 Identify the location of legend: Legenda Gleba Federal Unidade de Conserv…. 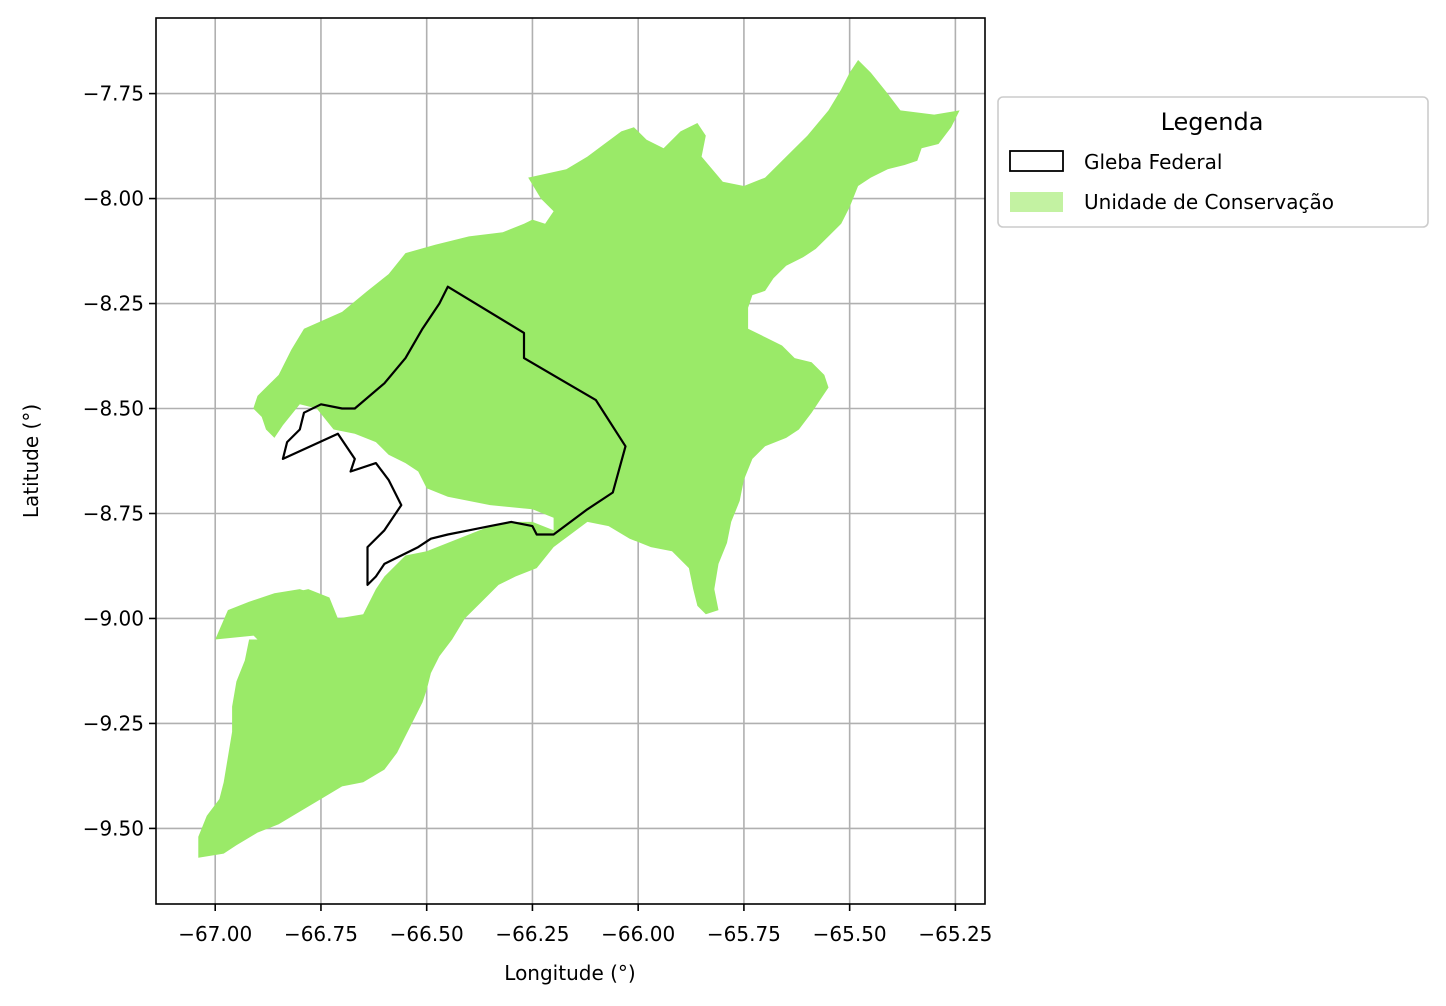
(1213, 162).